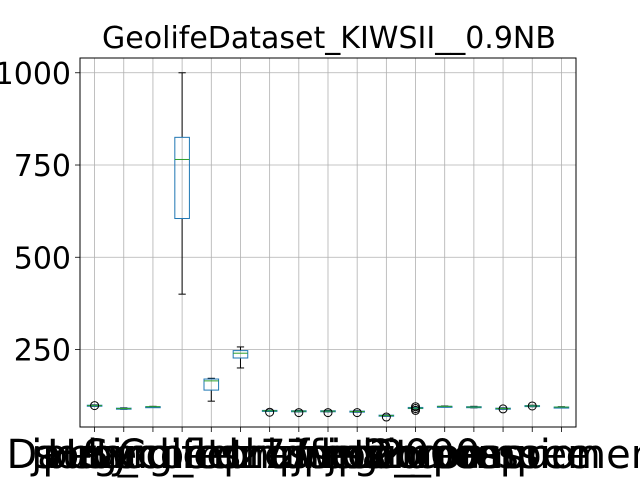 The height and width of the screenshot is (480, 640). What do you see at coordinates (503, 455) in the screenshot?
I see `x-tick-label: measure` at bounding box center [503, 455].